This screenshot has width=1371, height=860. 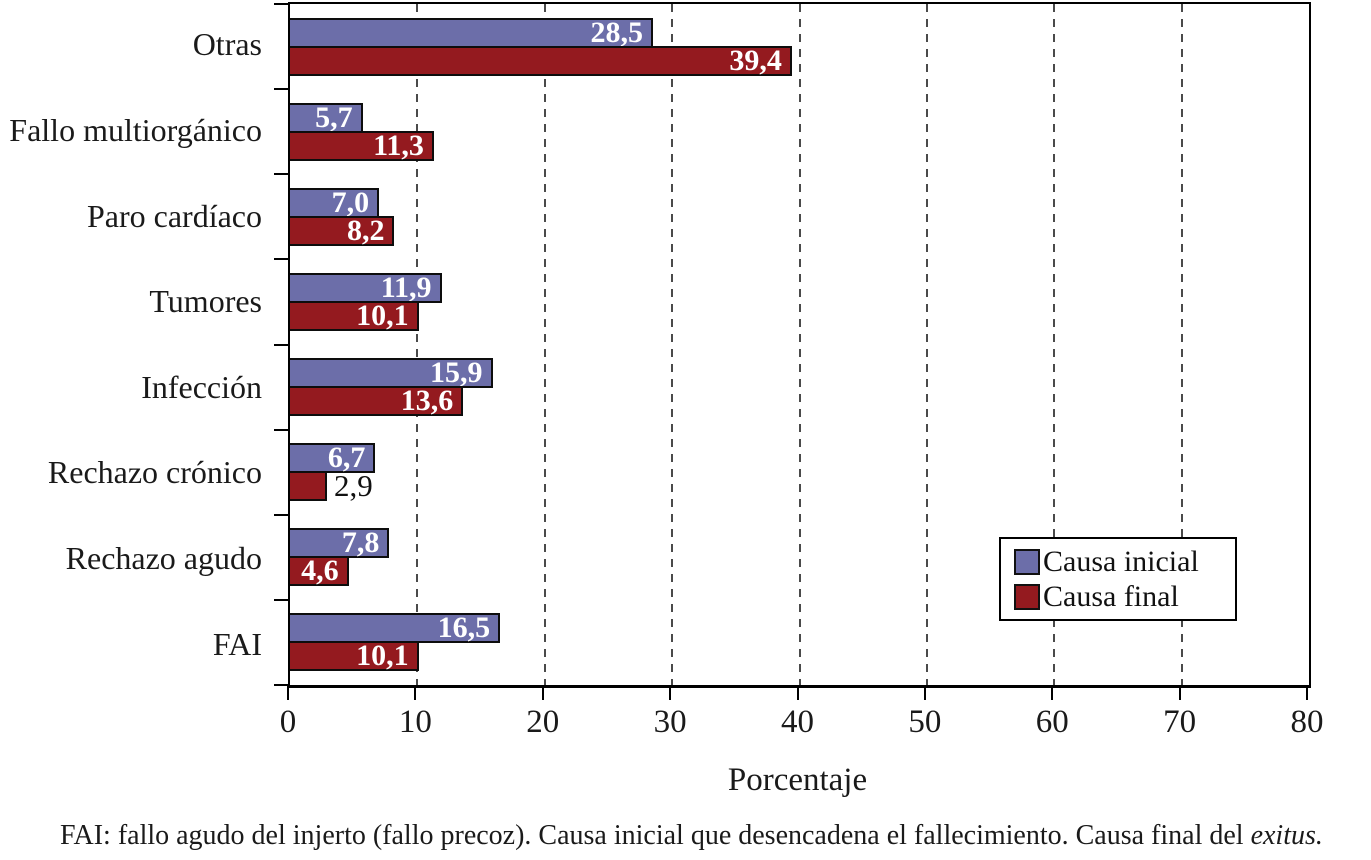 I want to click on bar-group-6: 7,8 4,6, so click(x=799, y=557).